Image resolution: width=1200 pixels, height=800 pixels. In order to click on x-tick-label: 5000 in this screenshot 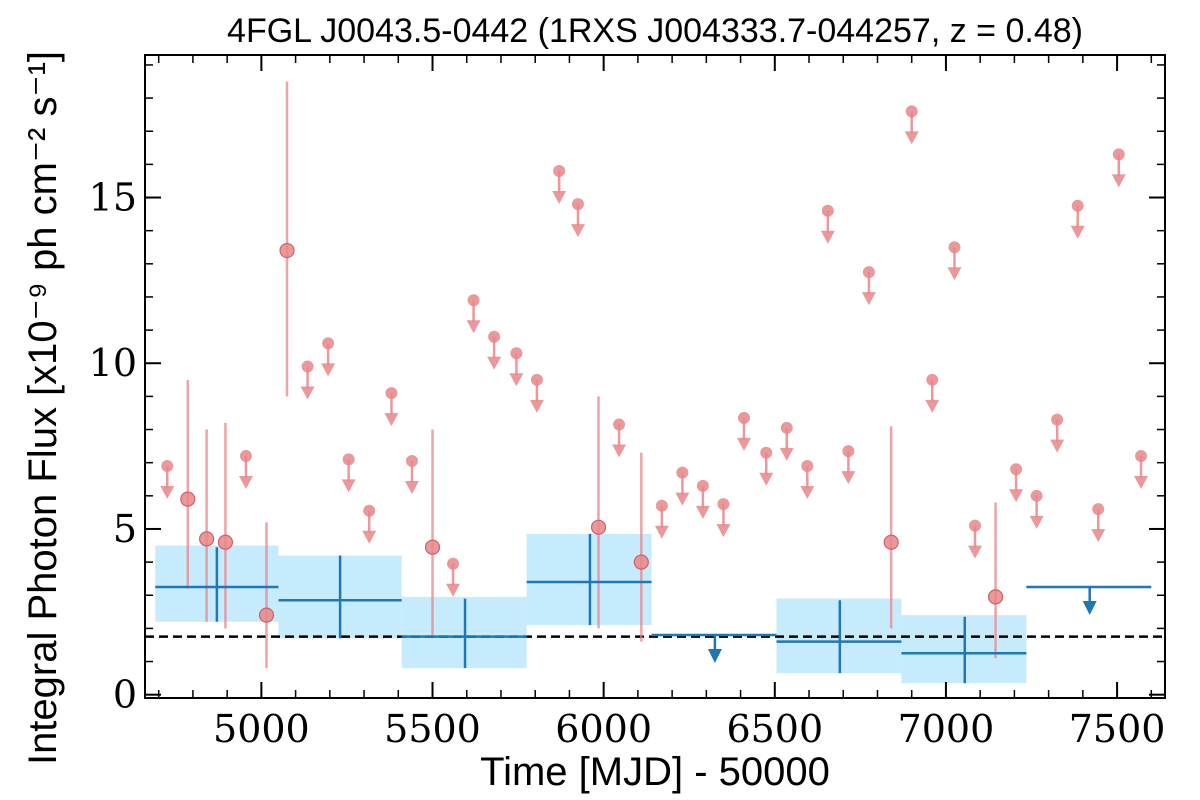, I will do `click(261, 729)`.